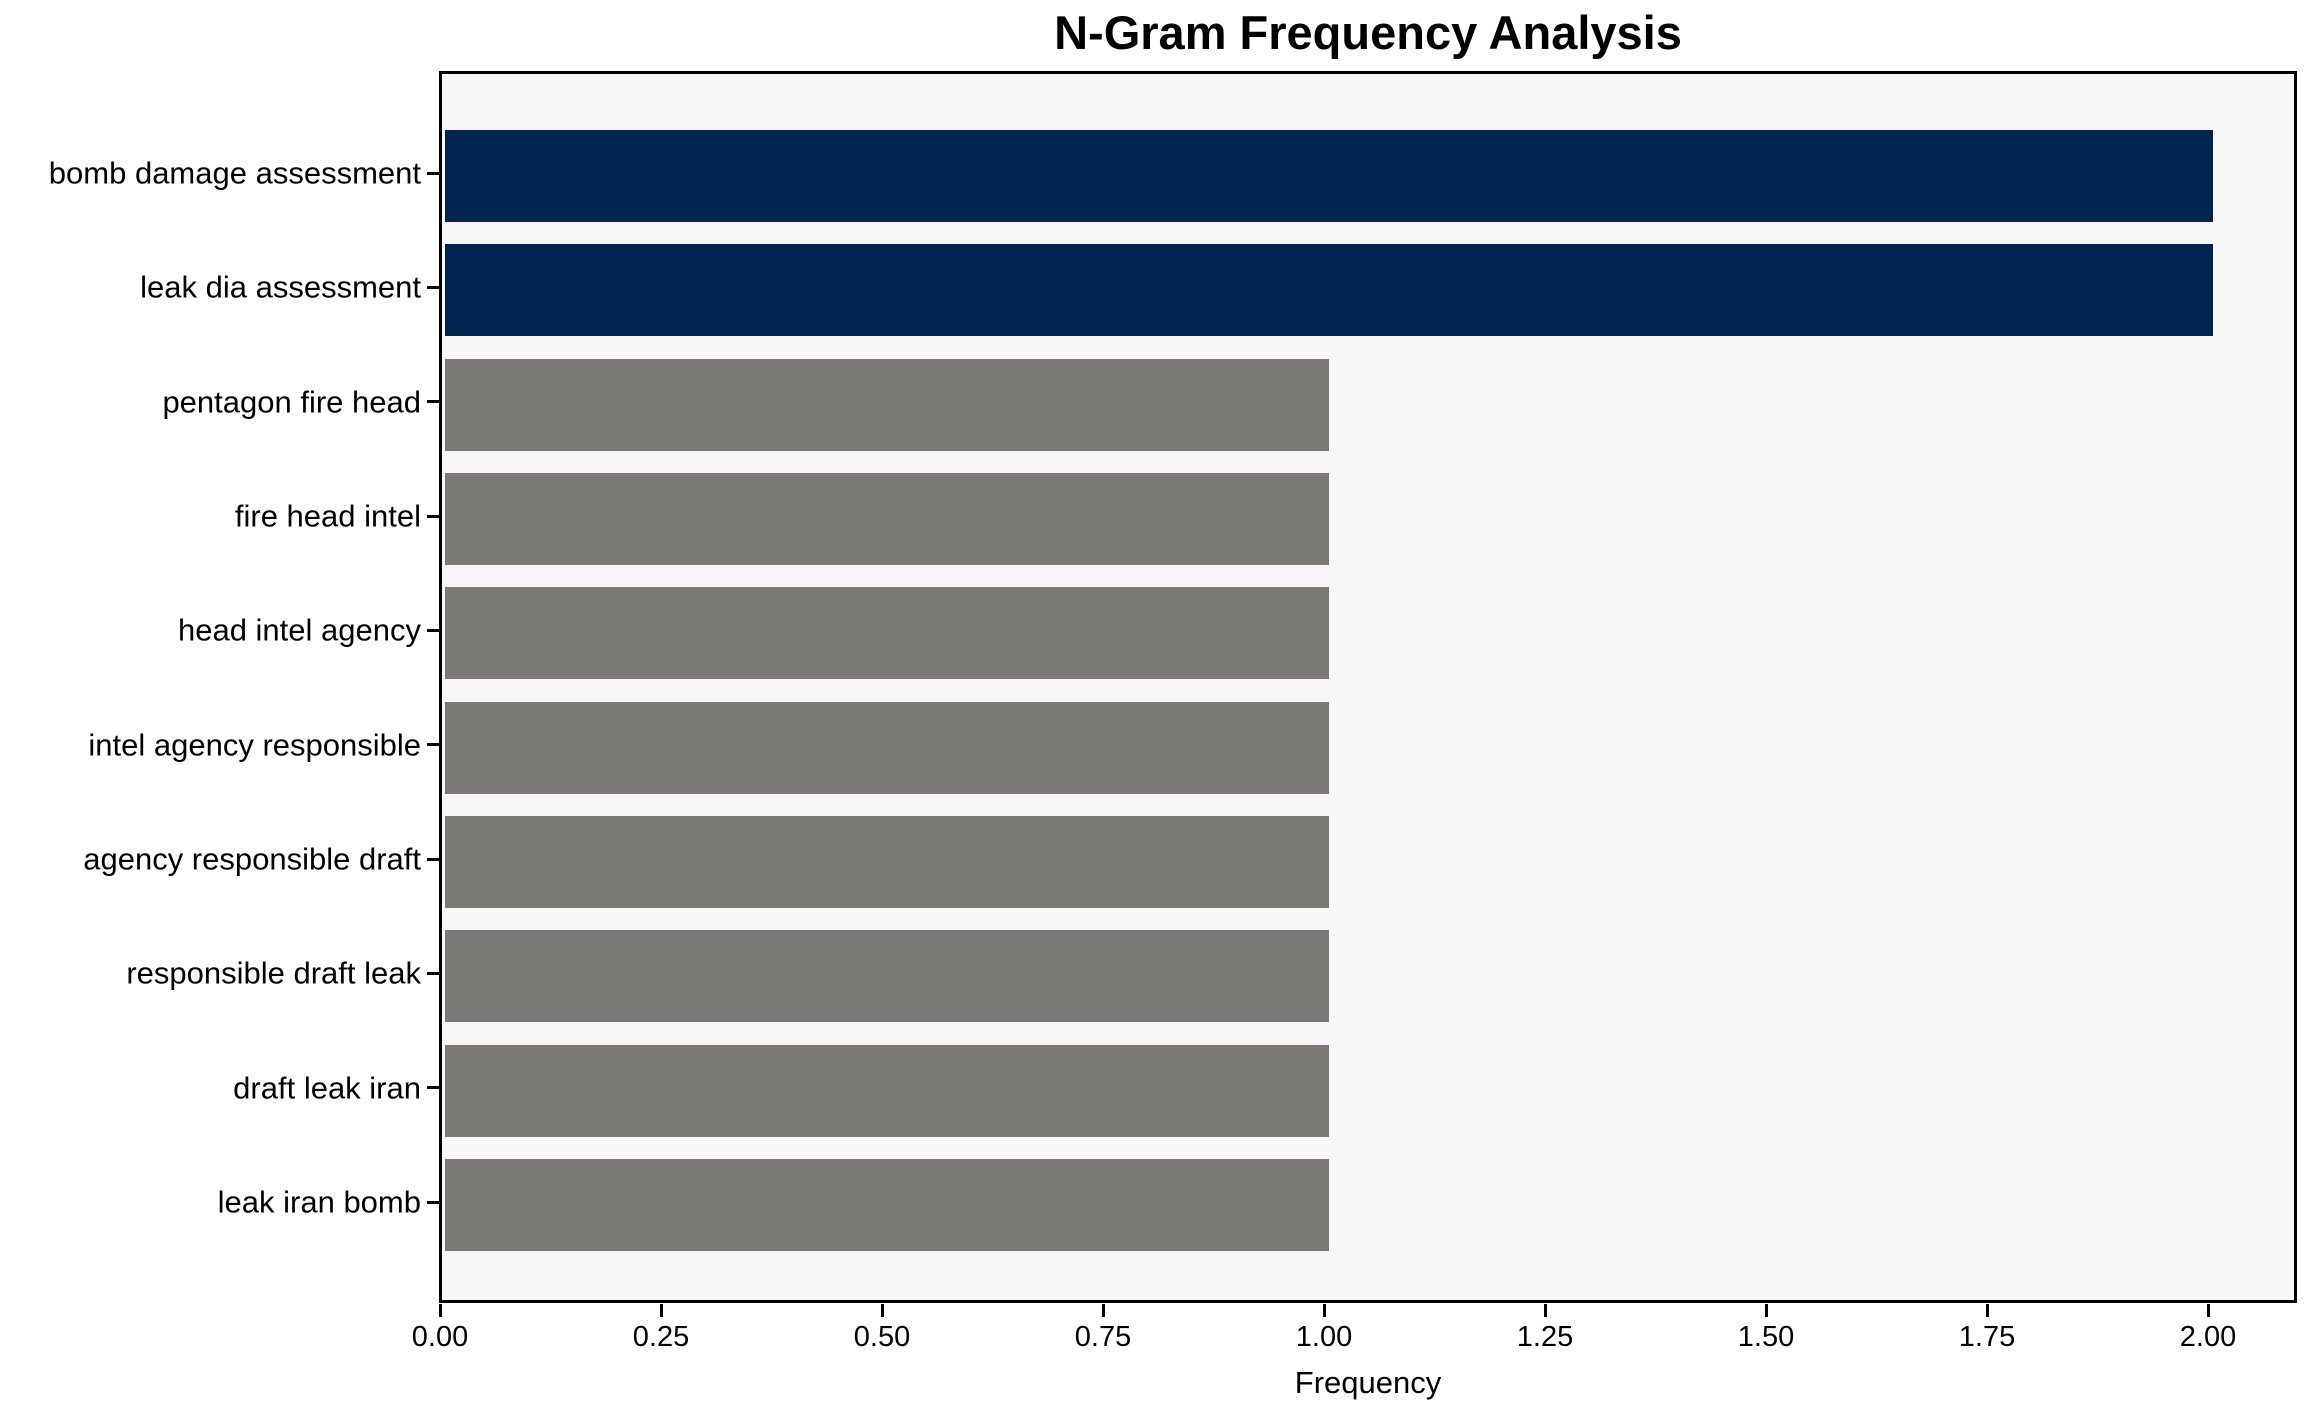  I want to click on x-tick-label: 0.50, so click(882, 1337).